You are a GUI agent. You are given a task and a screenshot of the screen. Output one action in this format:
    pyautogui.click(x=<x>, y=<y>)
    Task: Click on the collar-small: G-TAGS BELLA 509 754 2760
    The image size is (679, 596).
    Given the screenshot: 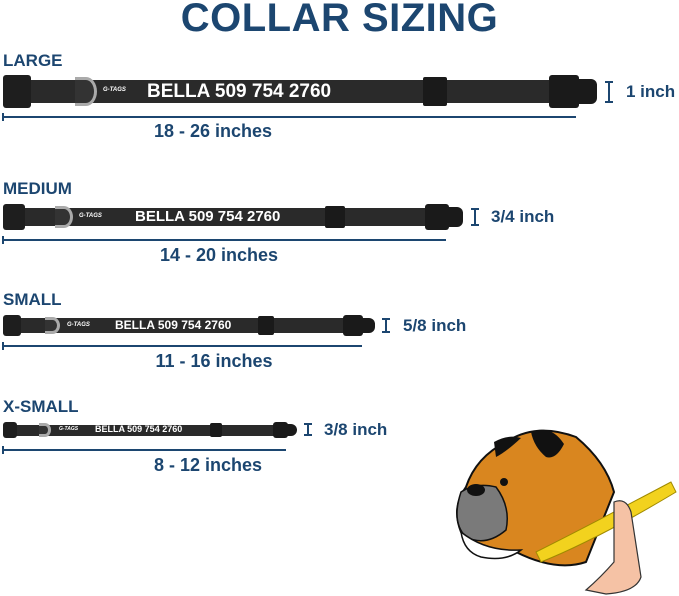 What is the action you would take?
    pyautogui.click(x=189, y=325)
    